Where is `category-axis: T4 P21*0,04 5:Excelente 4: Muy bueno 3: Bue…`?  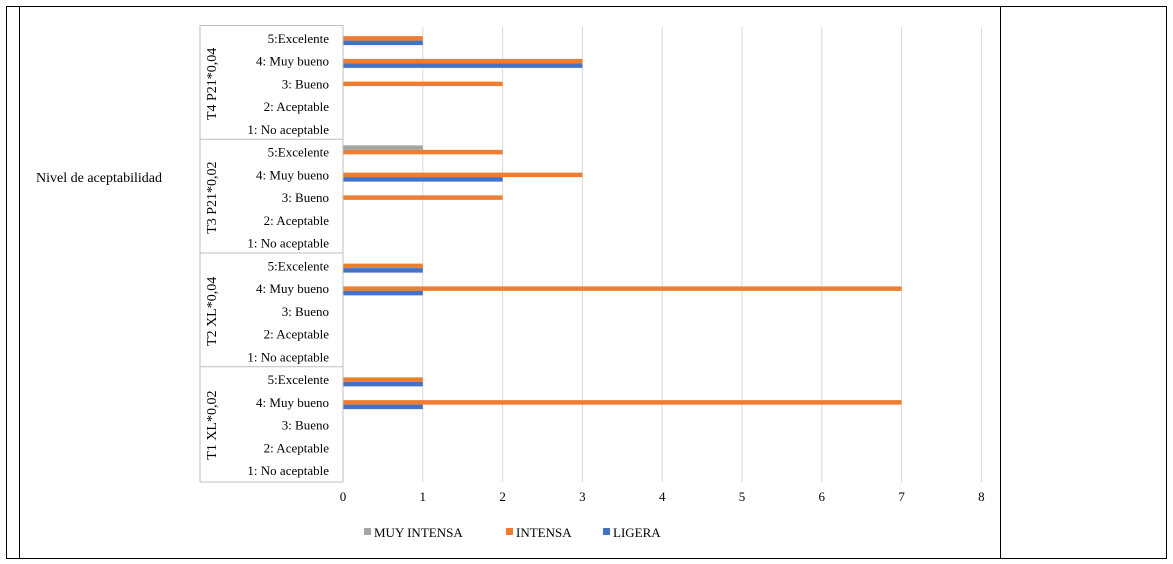 category-axis: T4 P21*0,04 5:Excelente 4: Muy bueno 3: Bue… is located at coordinates (271, 254).